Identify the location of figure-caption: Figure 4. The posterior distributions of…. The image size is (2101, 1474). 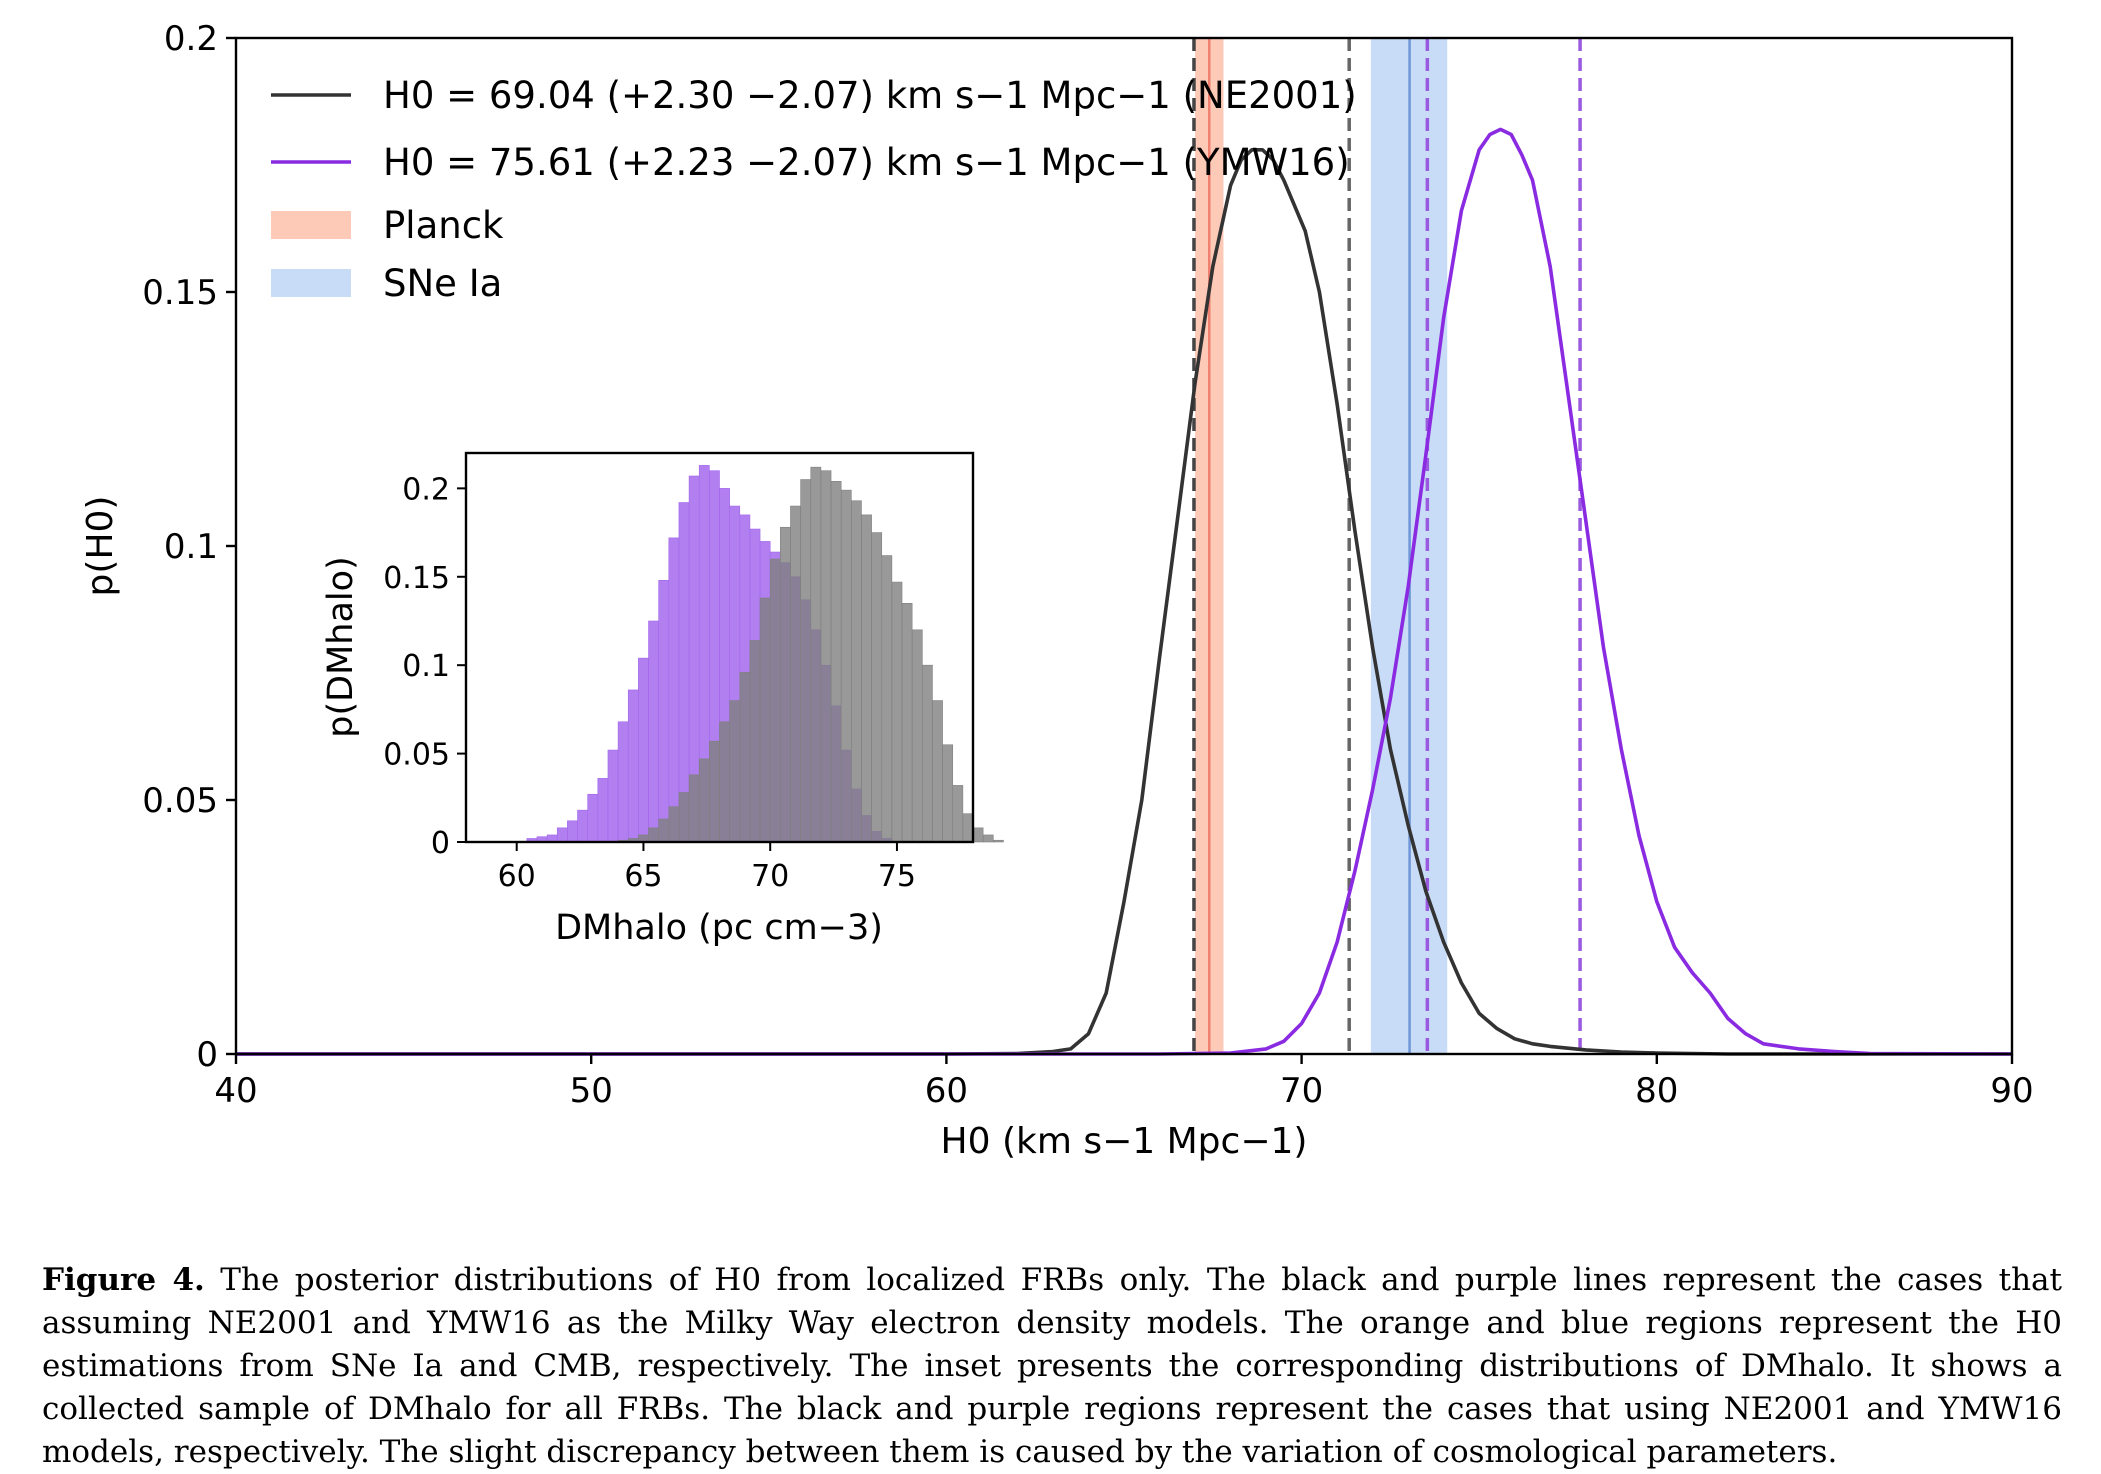
(1052, 1366).